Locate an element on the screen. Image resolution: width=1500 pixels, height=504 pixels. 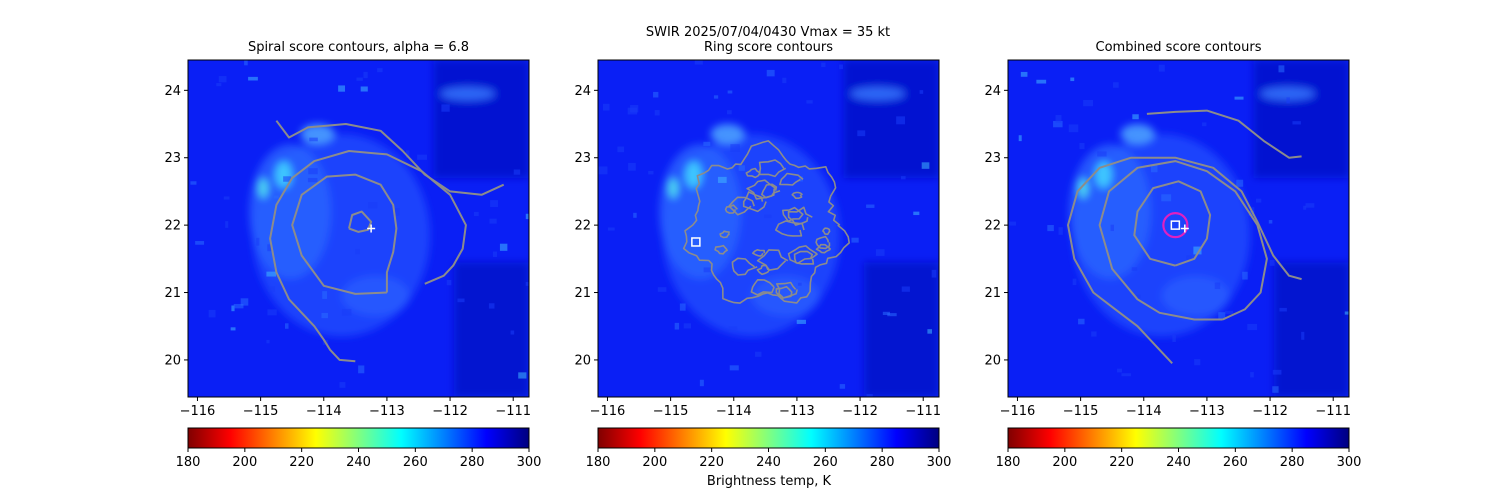
colorbar-tick-label: 300 is located at coordinates (529, 462).